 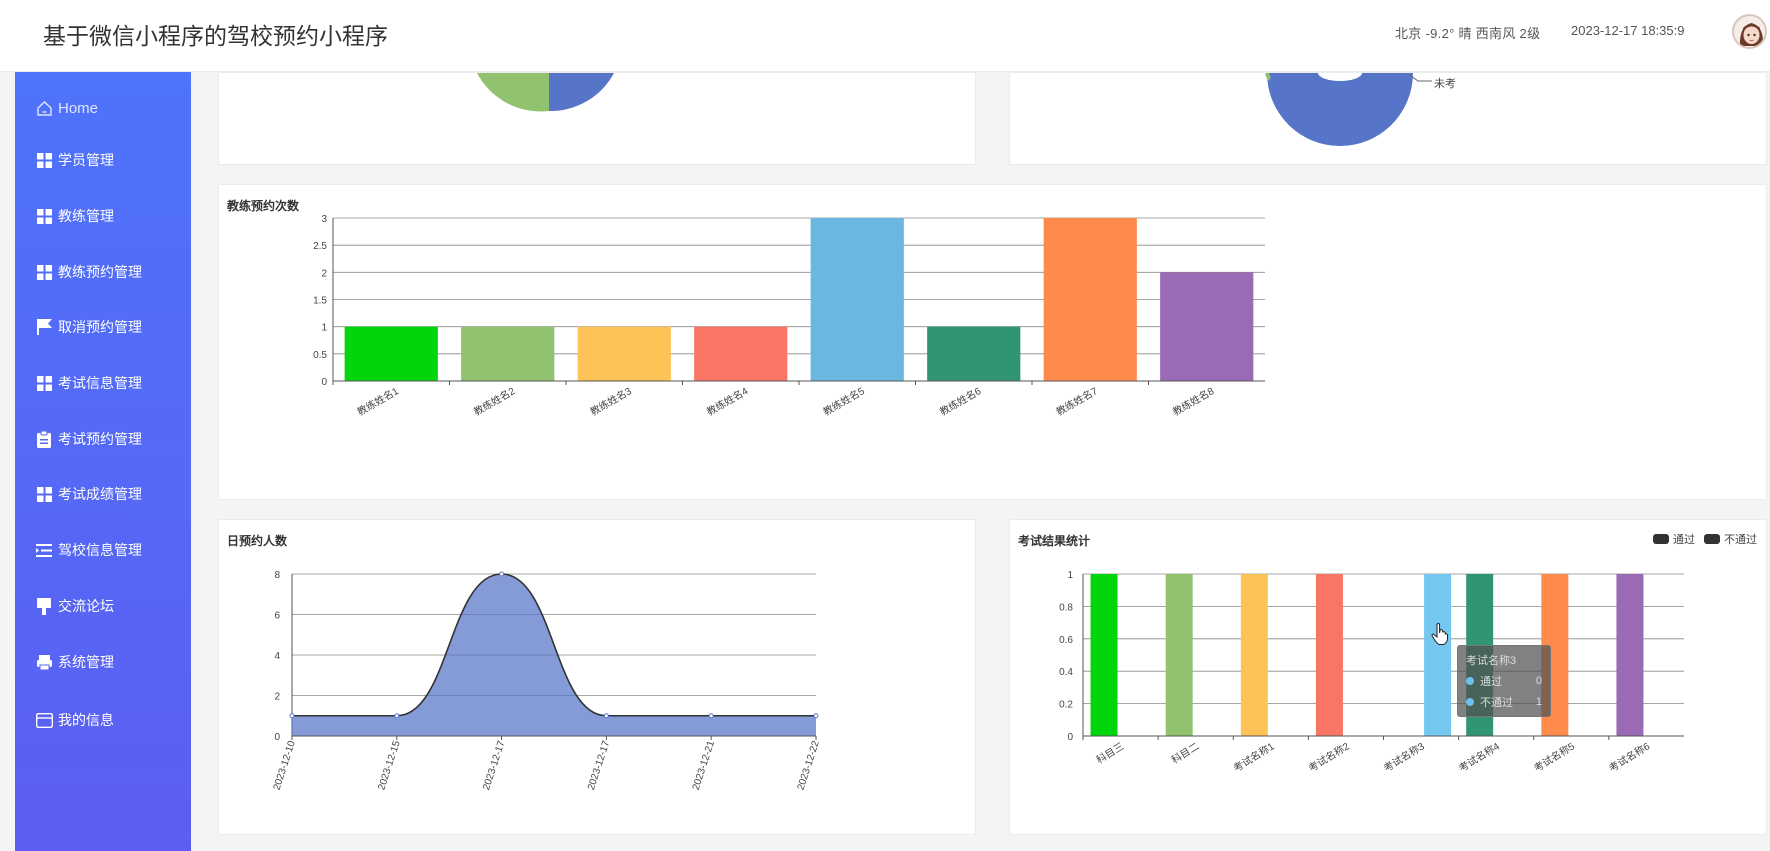 I want to click on x-tick-label: 科目二, so click(x=1185, y=753).